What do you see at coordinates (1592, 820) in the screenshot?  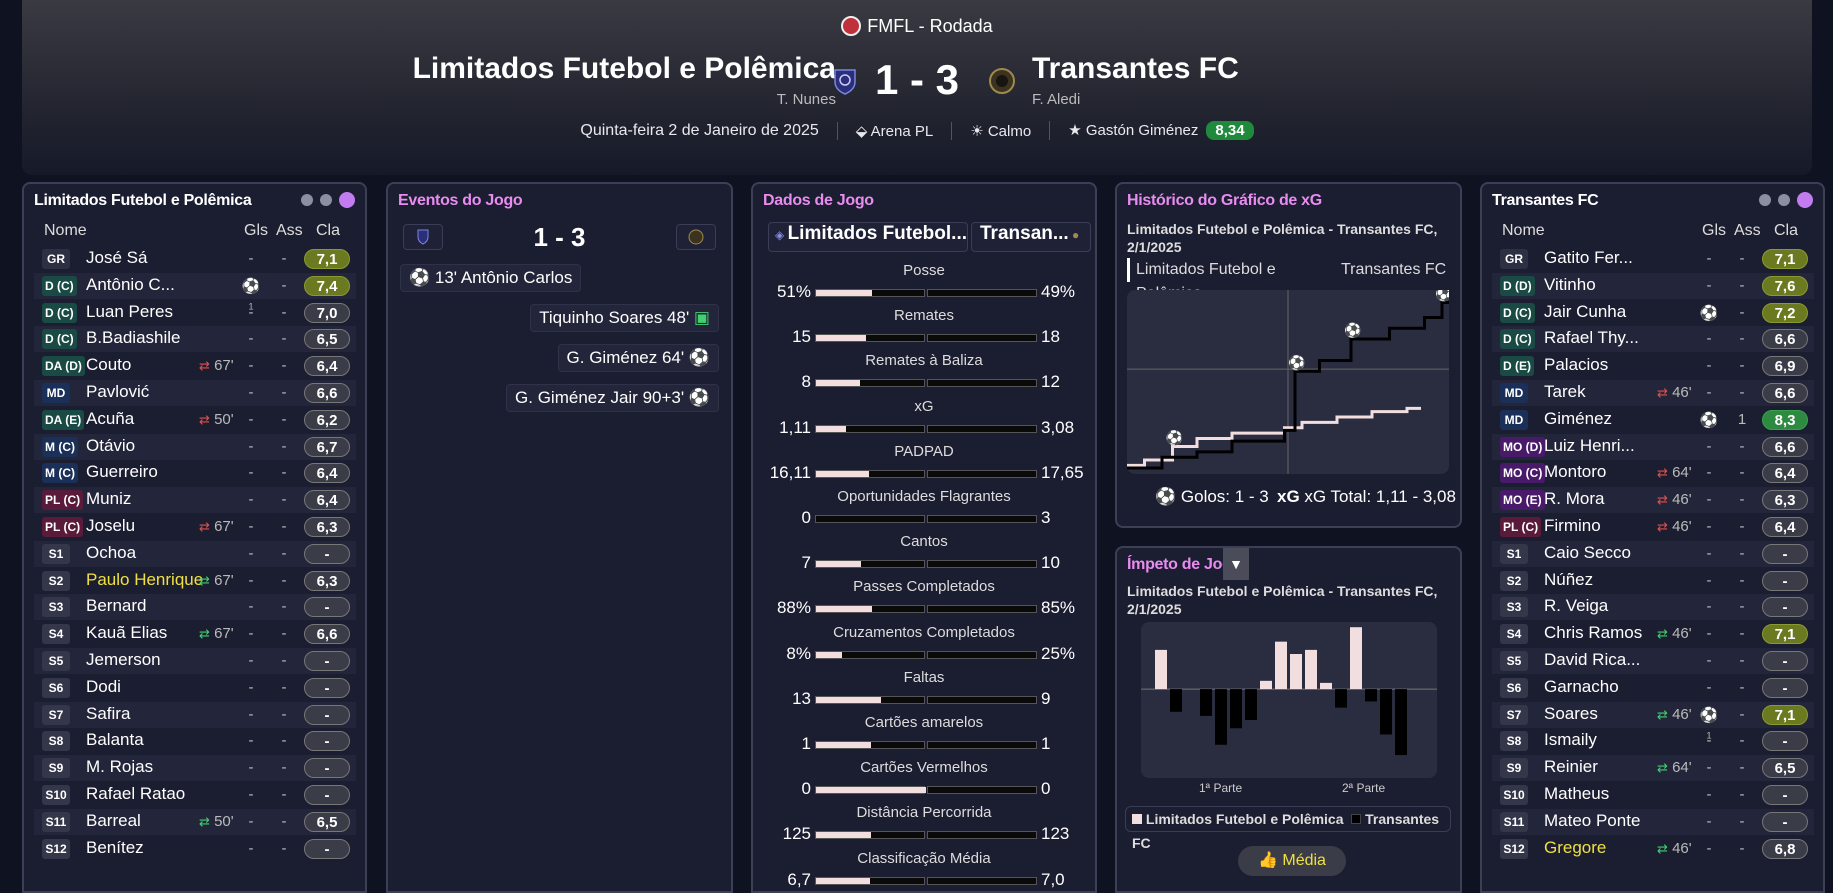 I see `player-name: Mateo Ponte` at bounding box center [1592, 820].